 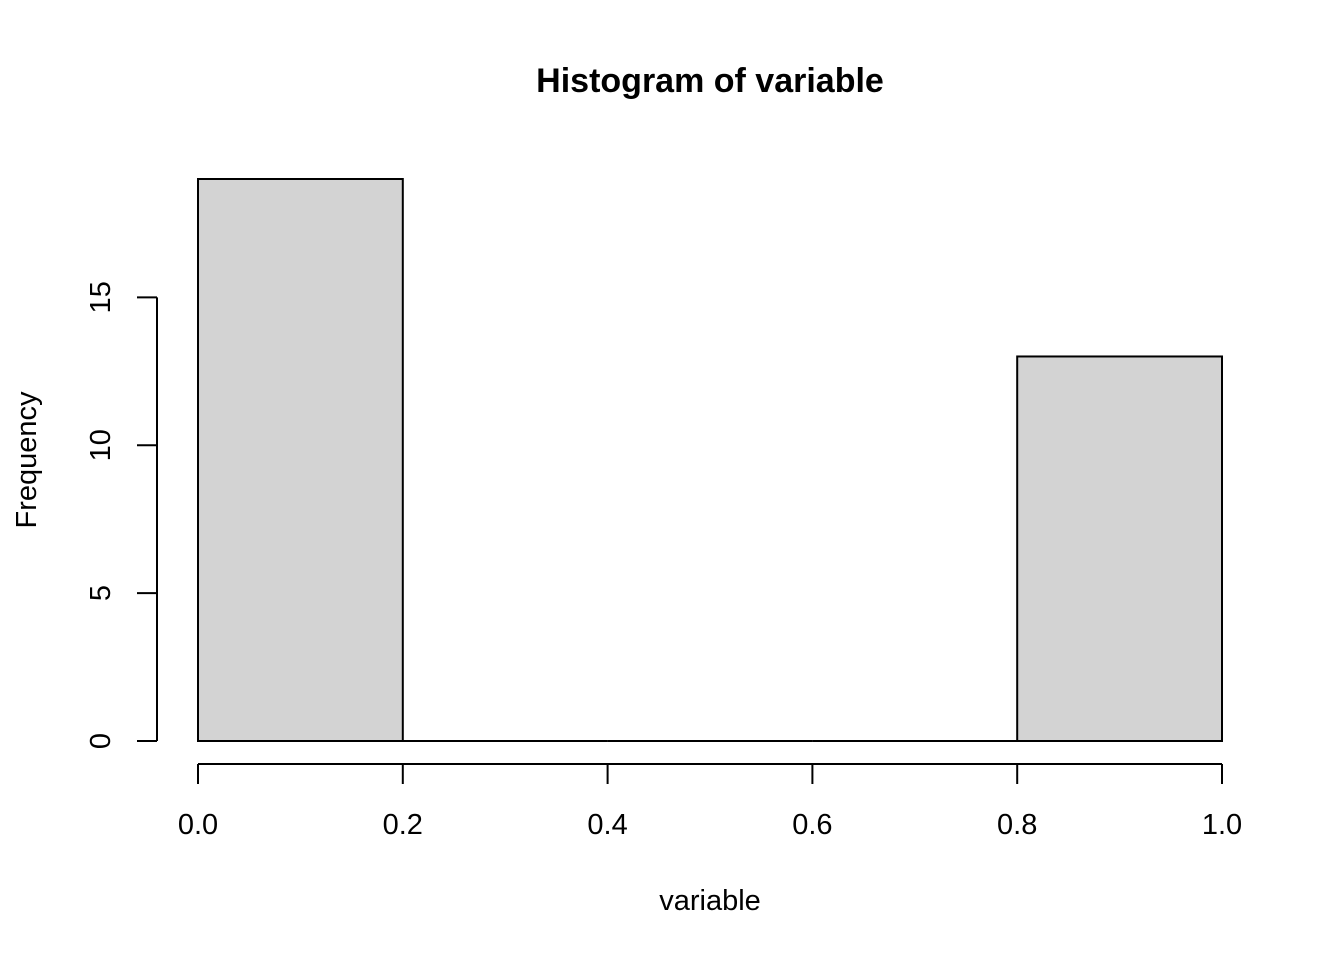 I want to click on x-axis: 0.0 0.2 0.4 0.6 0.8 1.0, so click(x=710, y=802).